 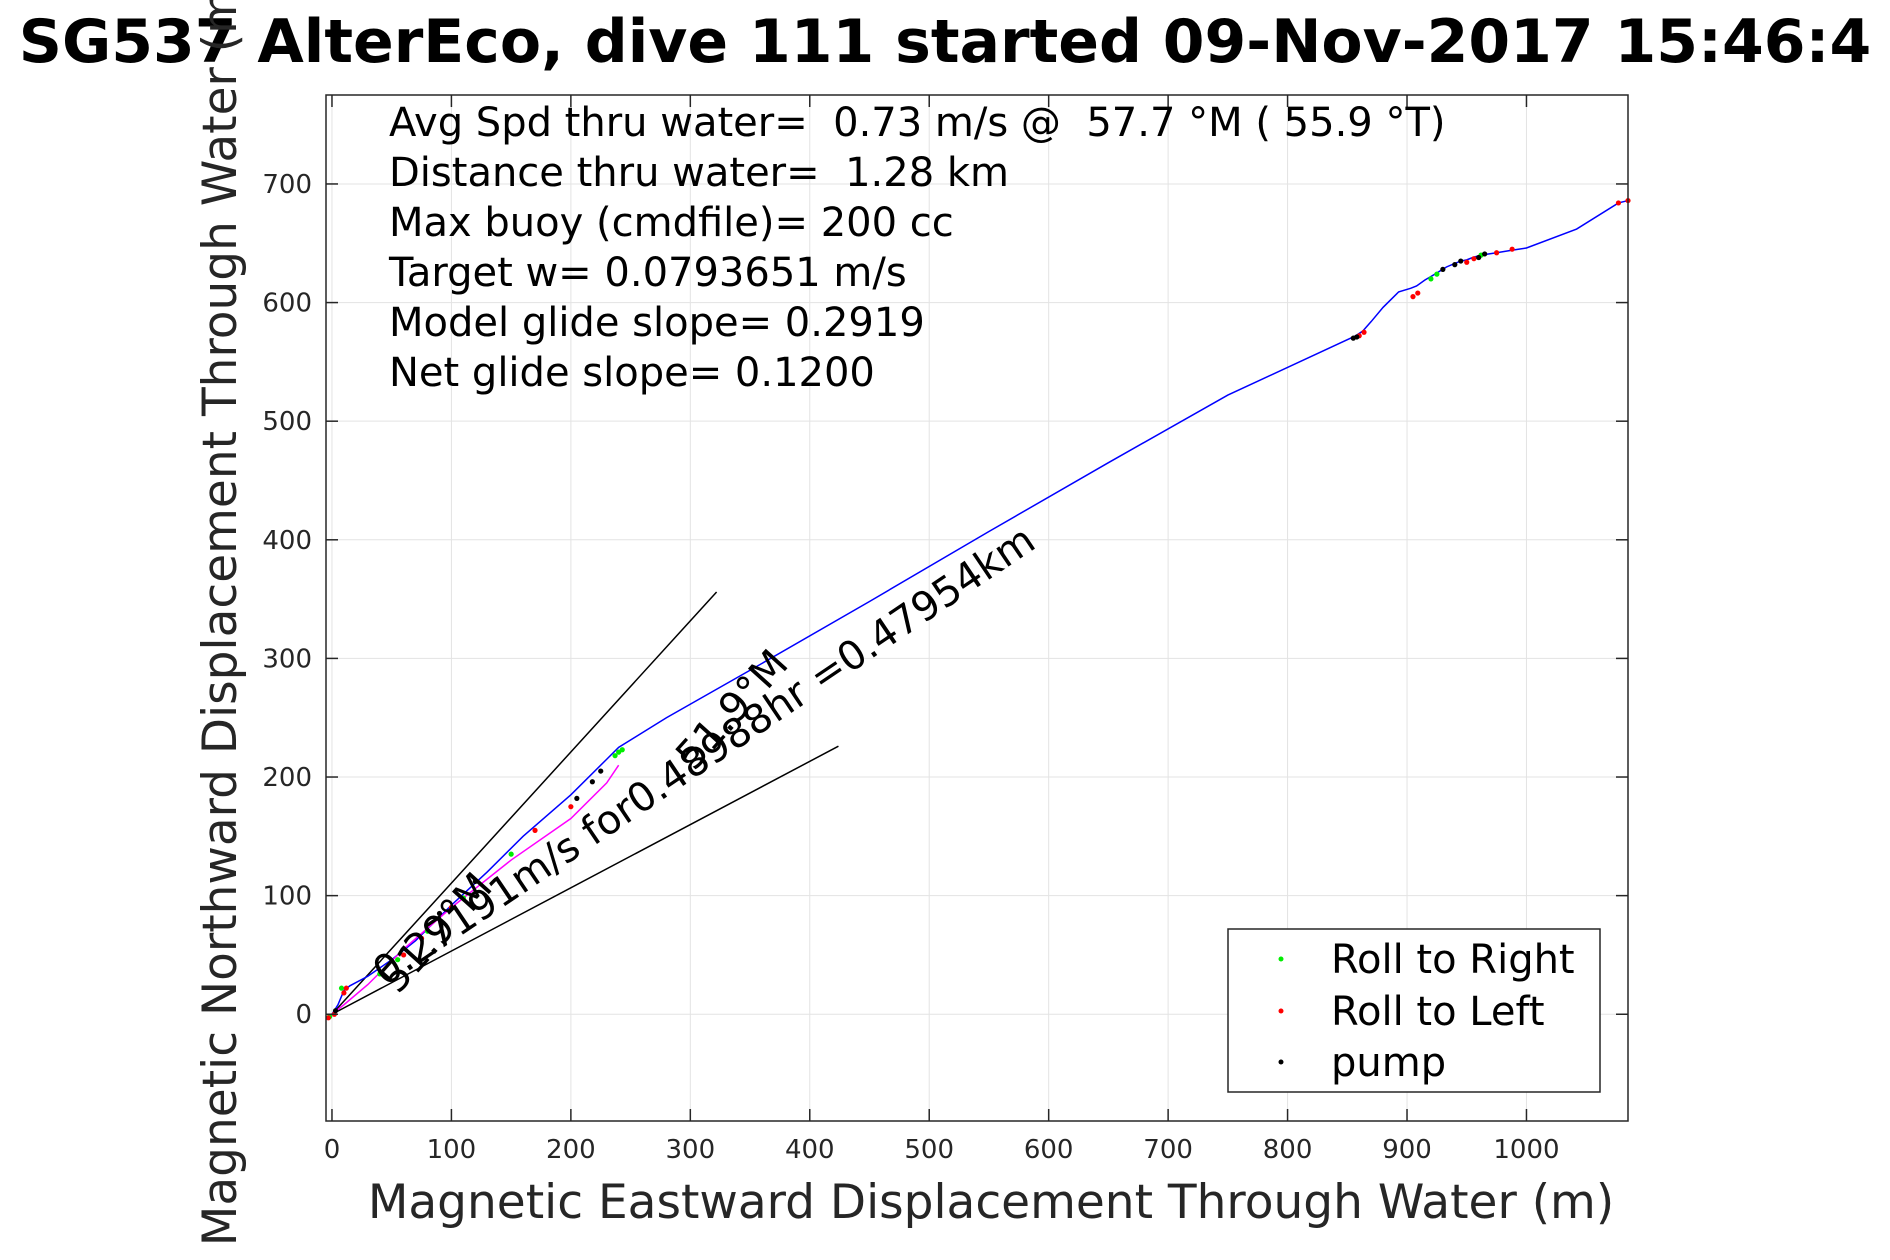 I want to click on x-tick-label: 900, so click(x=1407, y=1150).